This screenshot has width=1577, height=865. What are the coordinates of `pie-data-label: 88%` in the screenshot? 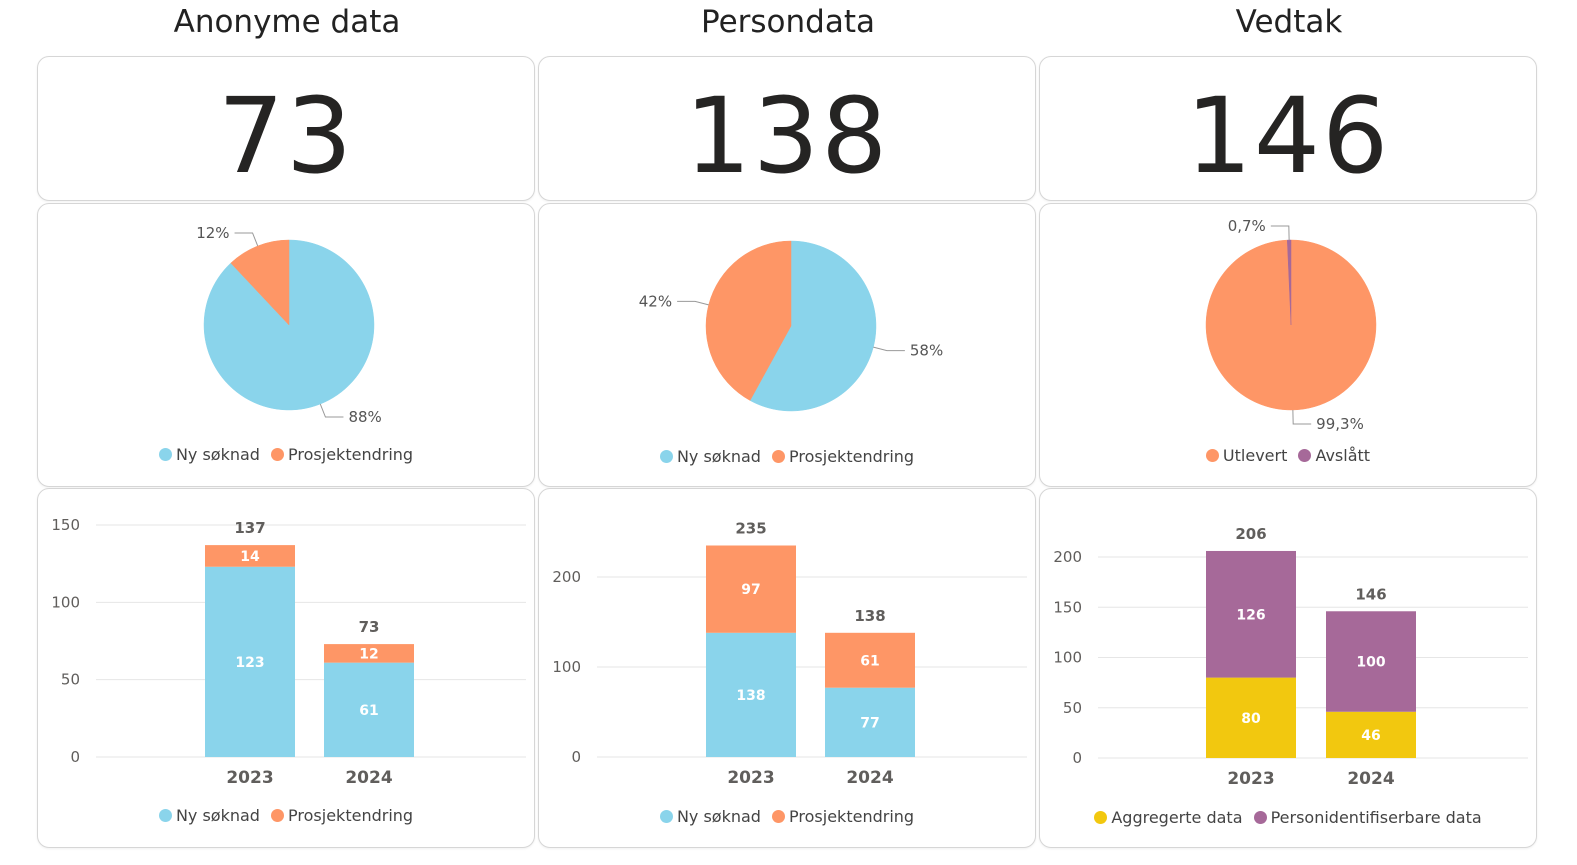 It's located at (364, 417).